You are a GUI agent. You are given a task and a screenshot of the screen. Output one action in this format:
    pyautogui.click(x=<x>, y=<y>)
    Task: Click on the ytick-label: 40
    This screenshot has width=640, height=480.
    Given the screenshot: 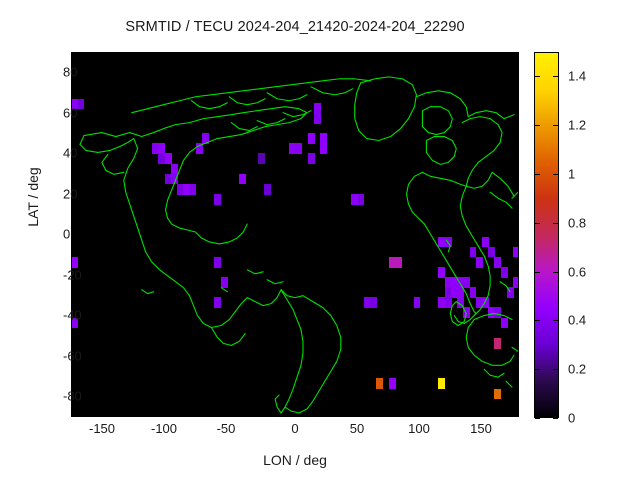 What is the action you would take?
    pyautogui.click(x=70, y=153)
    